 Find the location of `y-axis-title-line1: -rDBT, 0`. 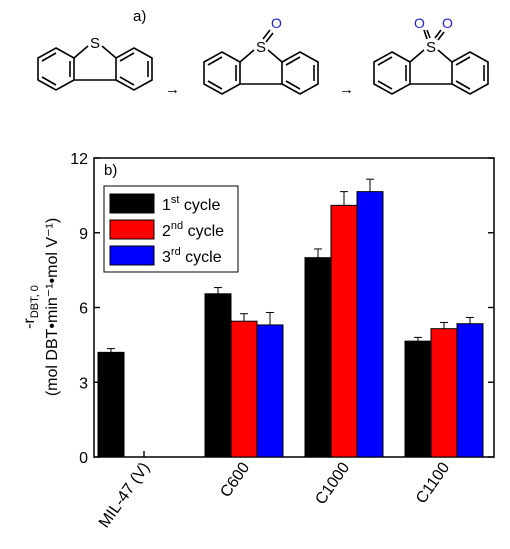

y-axis-title-line1: -rDBT, 0 is located at coordinates (31, 307).